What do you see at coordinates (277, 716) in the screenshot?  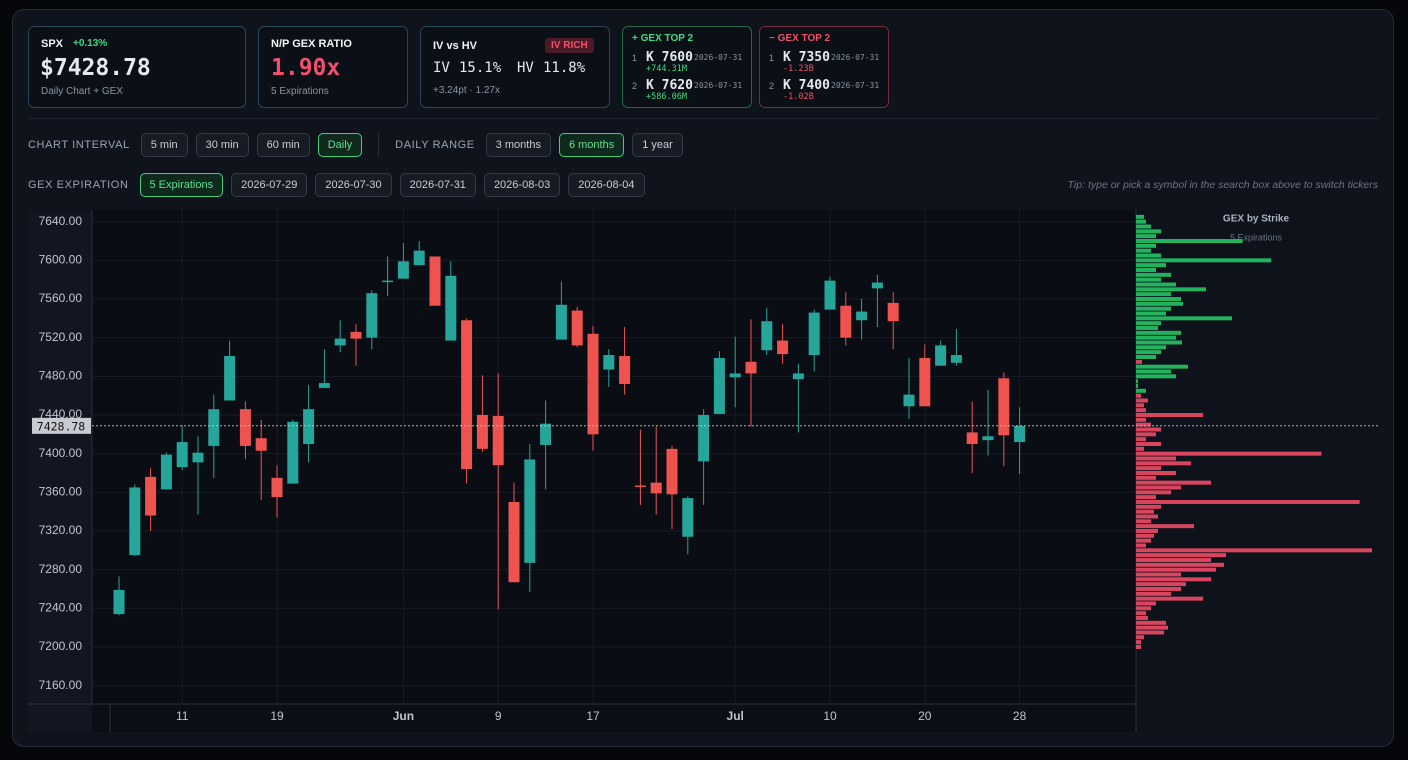 I see `x-tick-label: 19` at bounding box center [277, 716].